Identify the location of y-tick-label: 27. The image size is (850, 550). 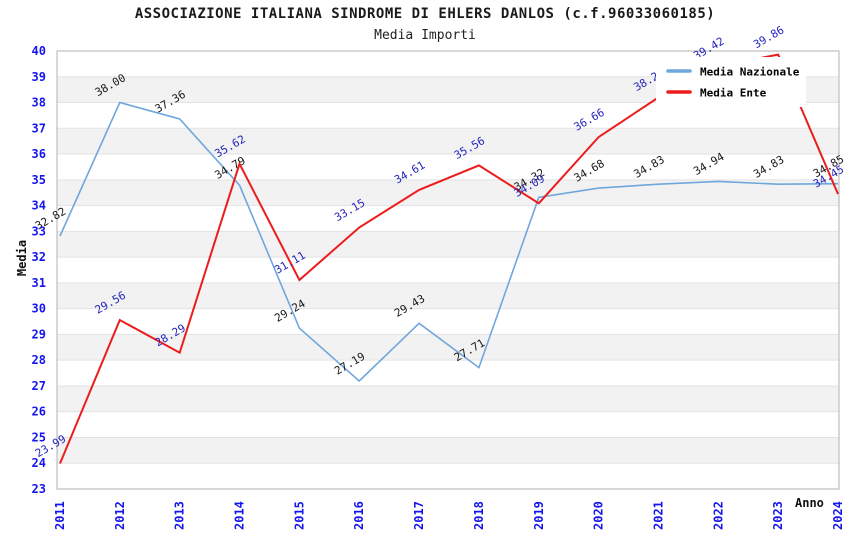
(39, 386).